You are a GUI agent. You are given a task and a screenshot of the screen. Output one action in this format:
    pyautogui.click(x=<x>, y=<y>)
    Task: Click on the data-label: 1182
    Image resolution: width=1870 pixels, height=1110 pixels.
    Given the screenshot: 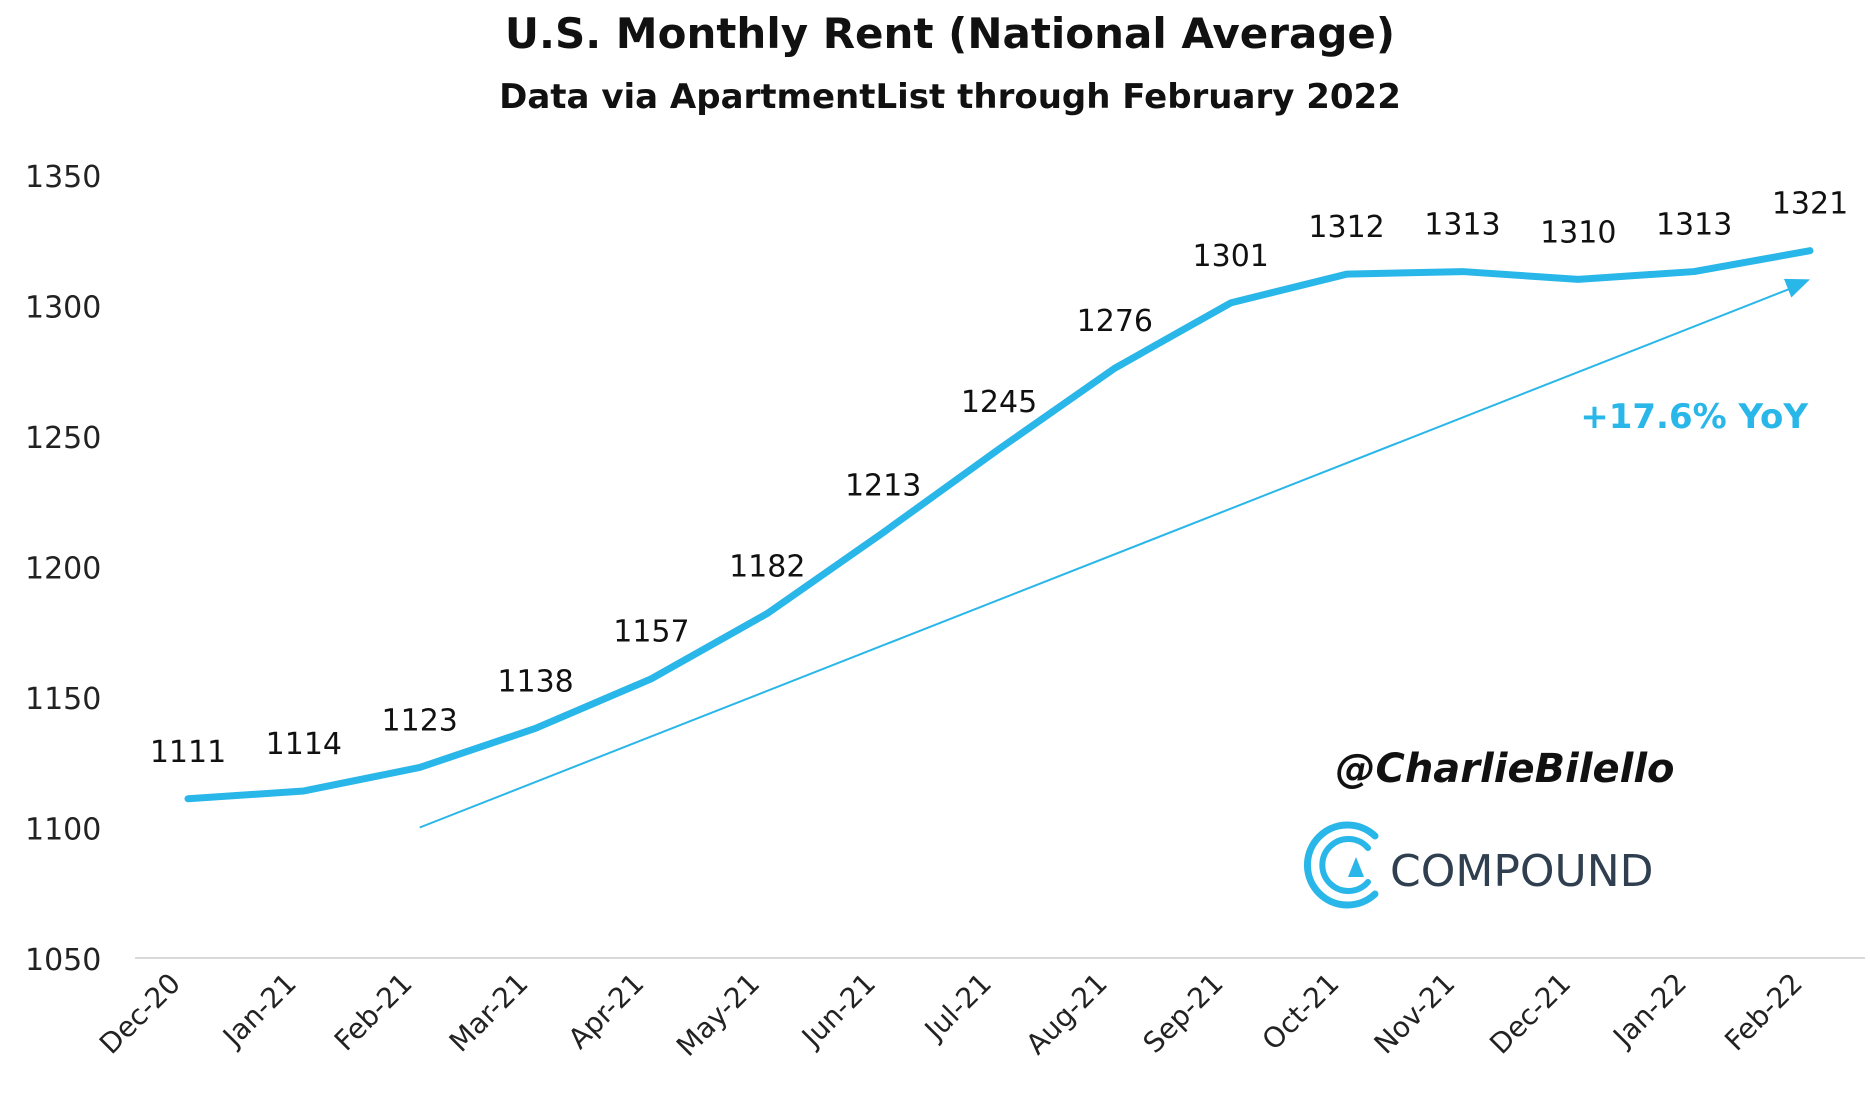 What is the action you would take?
    pyautogui.click(x=767, y=566)
    